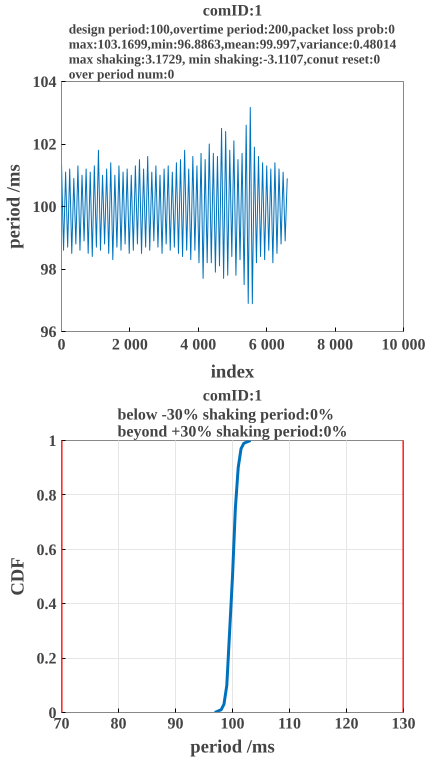 The width and height of the screenshot is (433, 767). Describe the element at coordinates (44, 82) in the screenshot. I see `y-tick-label: 104` at that location.